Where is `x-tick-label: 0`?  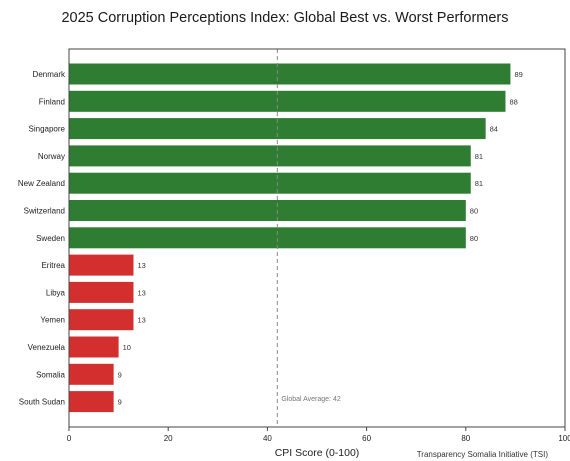 x-tick-label: 0 is located at coordinates (69, 438).